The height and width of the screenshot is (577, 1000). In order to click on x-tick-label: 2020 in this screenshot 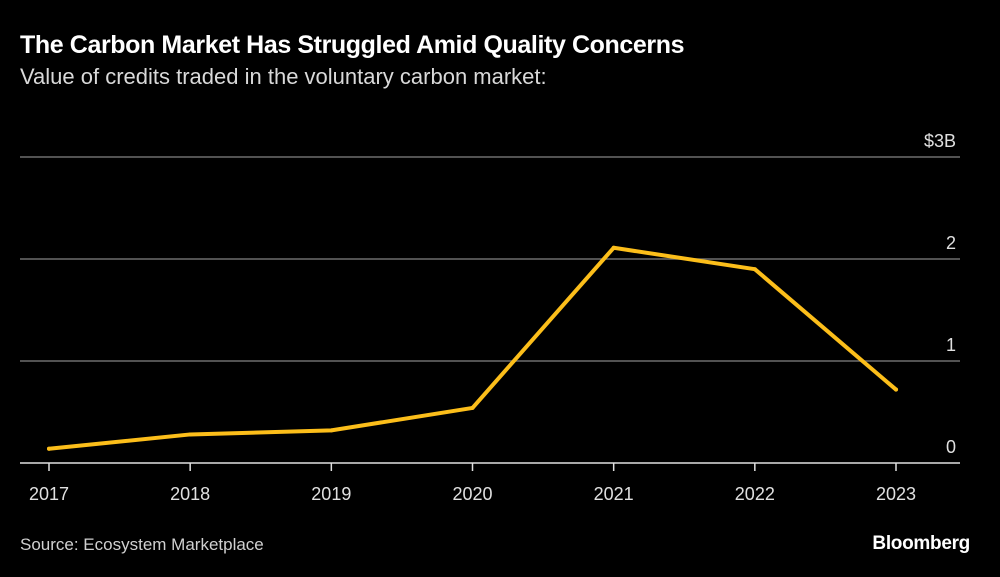, I will do `click(472, 494)`.